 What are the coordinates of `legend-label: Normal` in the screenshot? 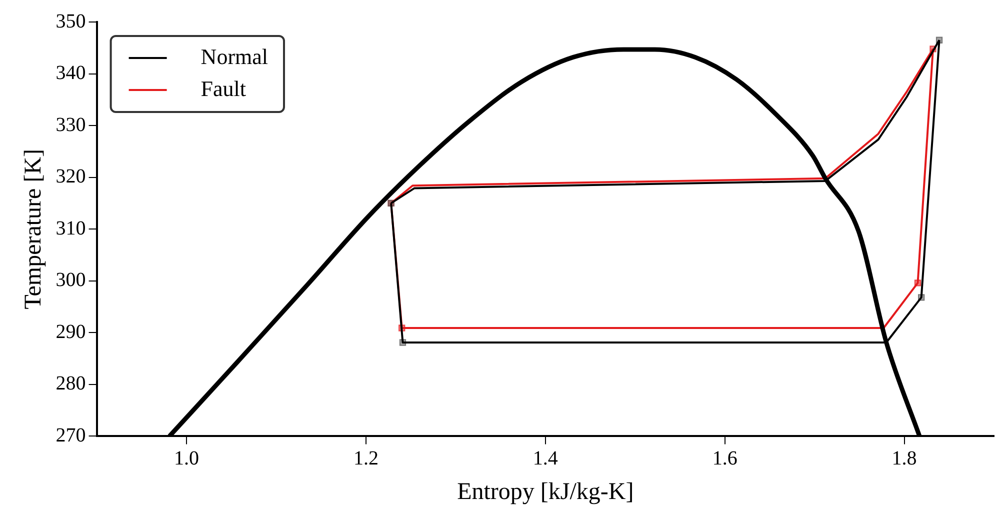 It's located at (234, 56).